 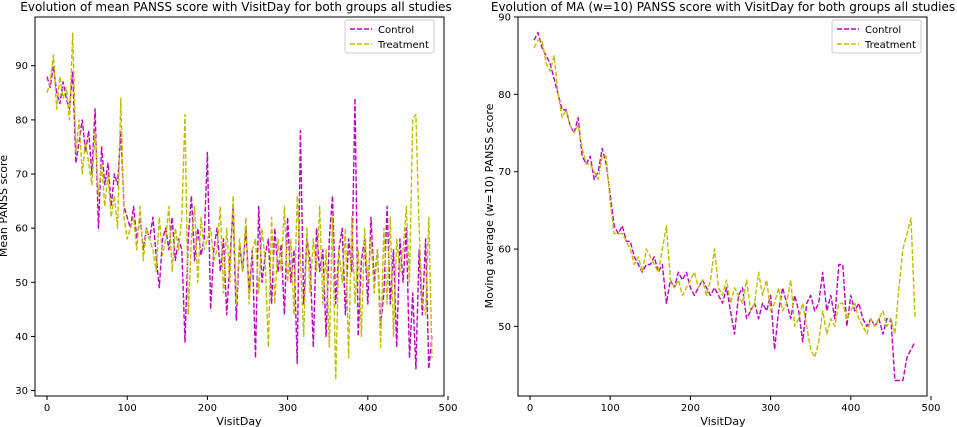 What do you see at coordinates (489, 205) in the screenshot?
I see `chart-right-y-label: Moving average (w=10) PANSS score` at bounding box center [489, 205].